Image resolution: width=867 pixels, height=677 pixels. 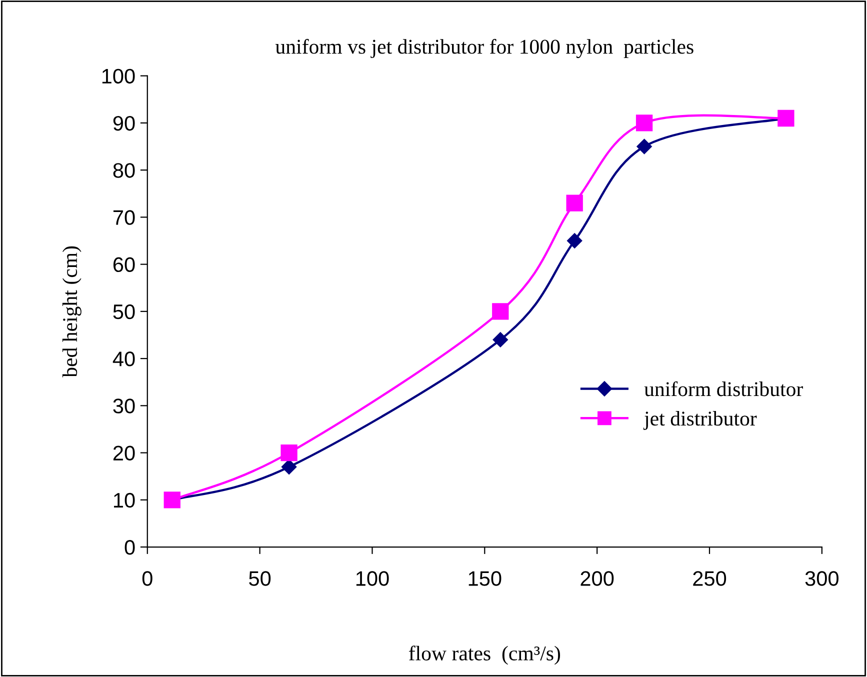 What do you see at coordinates (72, 312) in the screenshot?
I see `y-axis-title: bed height (cm)` at bounding box center [72, 312].